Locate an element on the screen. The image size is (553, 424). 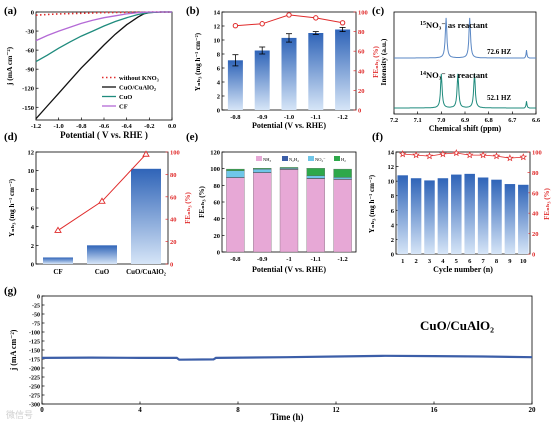
a-y-tick-label: -60 is located at coordinates (29, 51).